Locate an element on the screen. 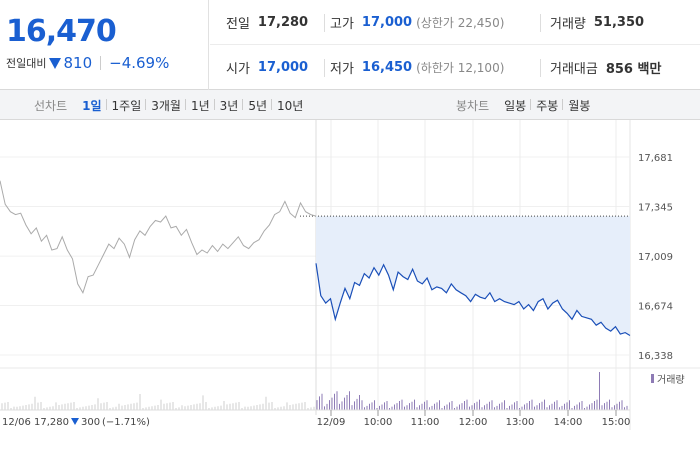  x-tick-label: 13:00 is located at coordinates (520, 422).